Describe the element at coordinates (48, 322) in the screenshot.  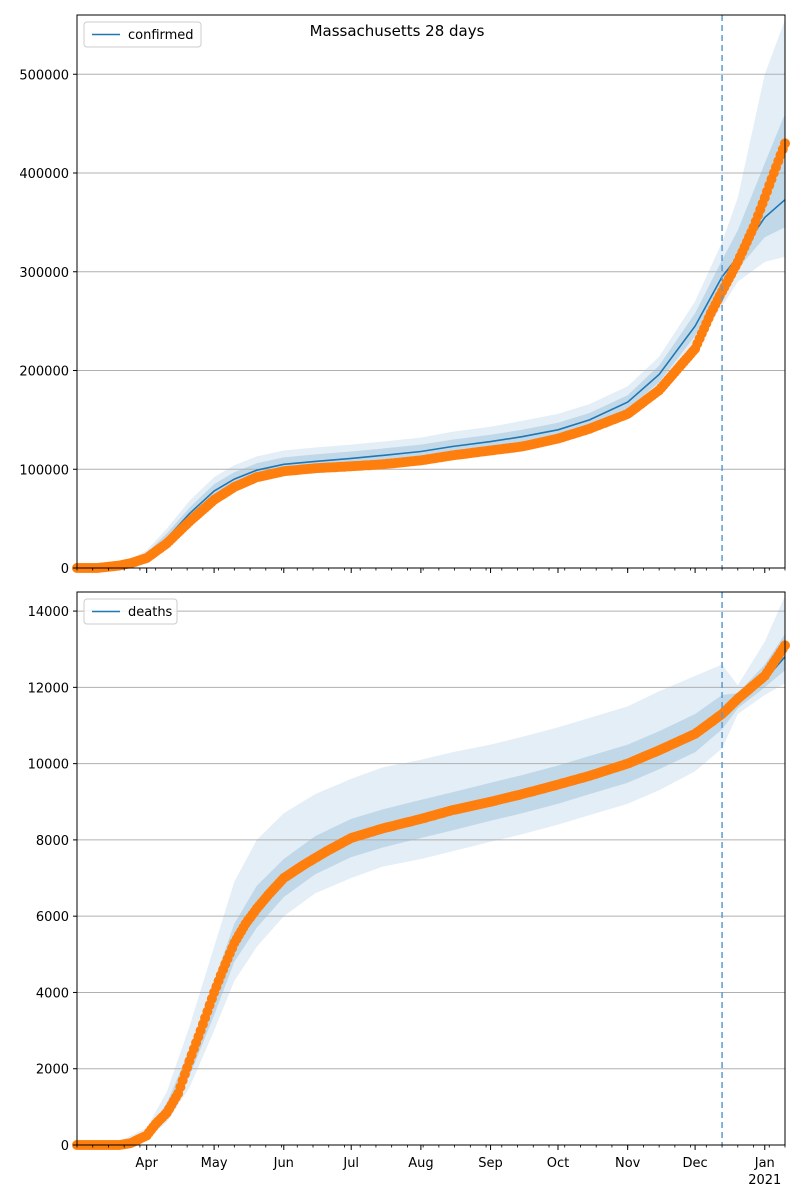
I see `confirmed-y-axis: 0 100000 200000 300000 400000 500000` at that location.